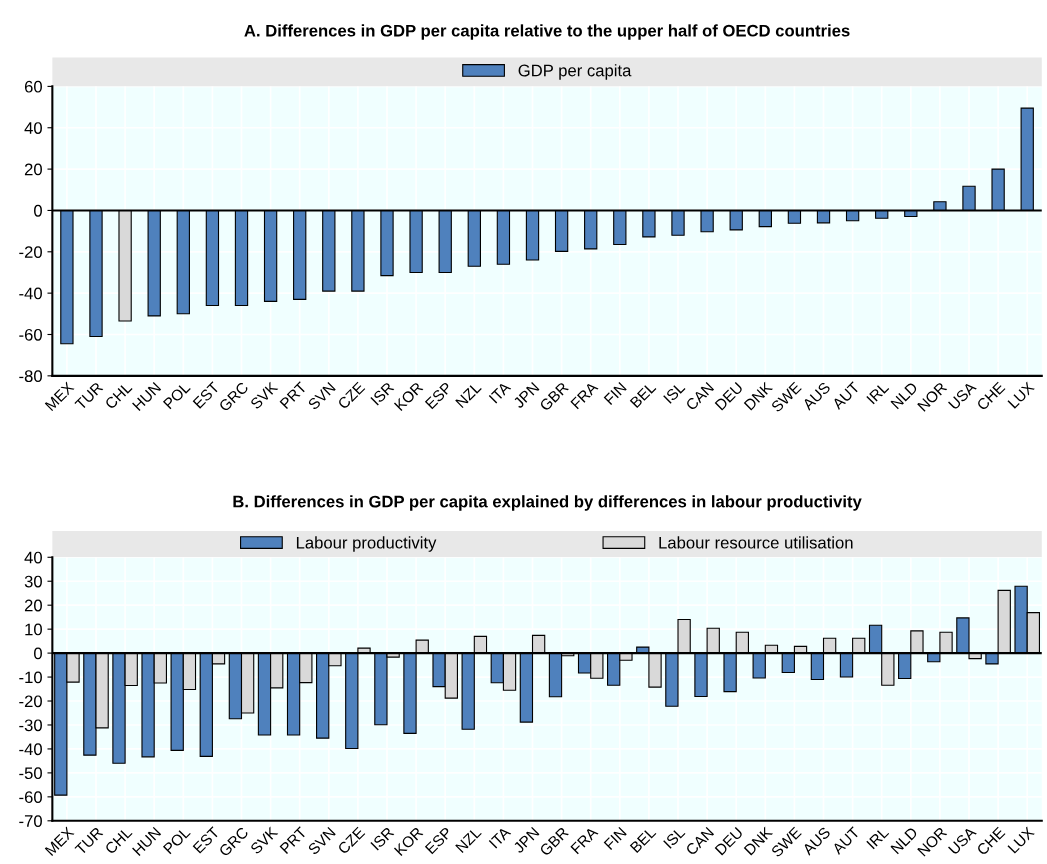  I want to click on legend-label: Labour resource utilisation, so click(756, 542).